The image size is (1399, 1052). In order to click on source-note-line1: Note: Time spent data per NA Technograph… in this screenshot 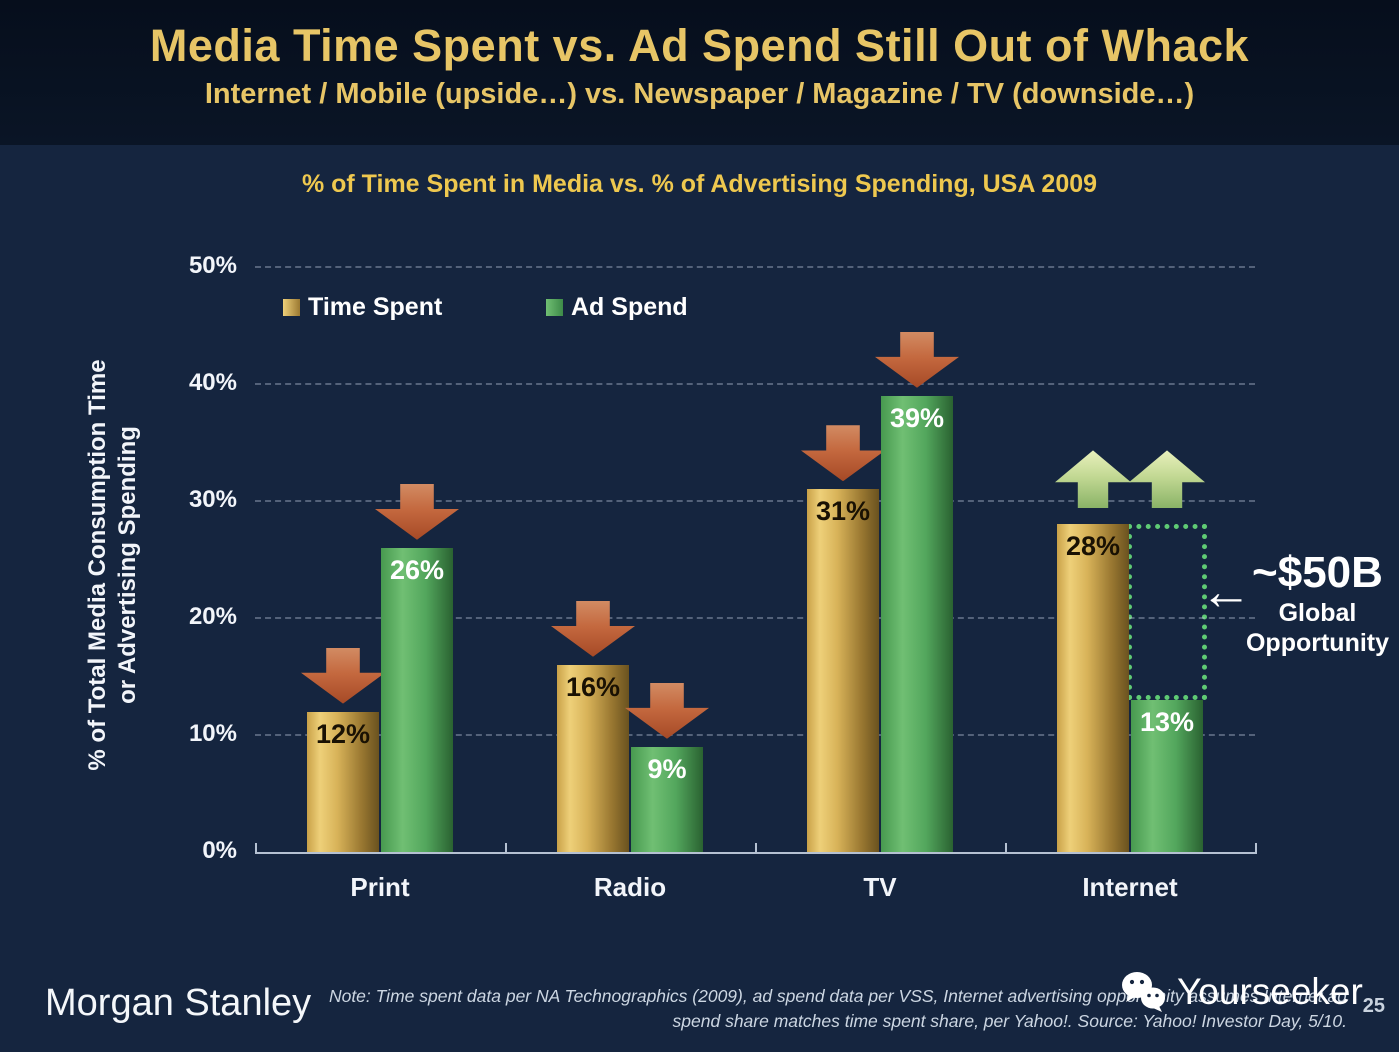, I will do `click(837, 996)`.